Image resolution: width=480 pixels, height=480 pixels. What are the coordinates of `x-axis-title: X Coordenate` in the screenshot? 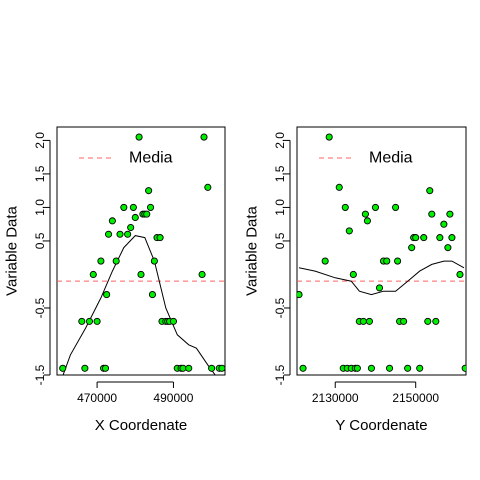 It's located at (141, 425).